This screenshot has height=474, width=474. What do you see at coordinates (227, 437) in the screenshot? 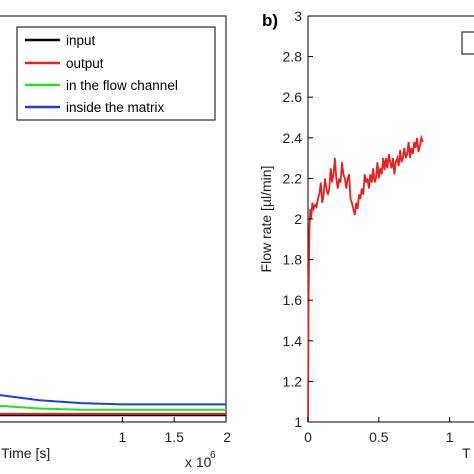
I see `x-tick-label: 2` at bounding box center [227, 437].